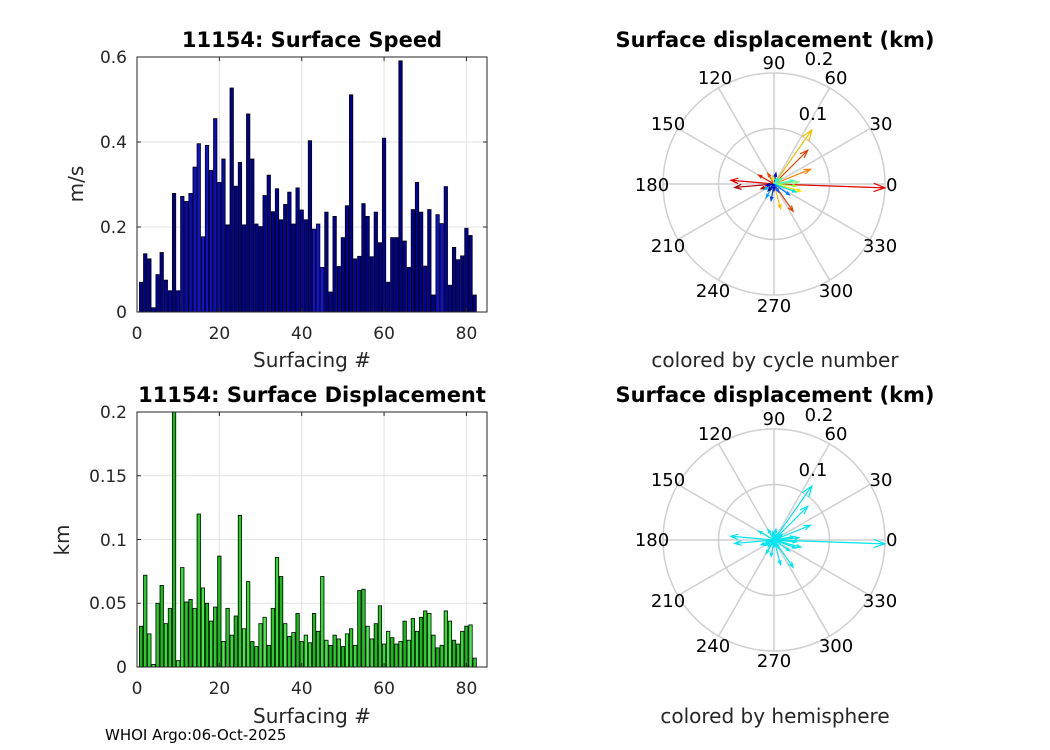 This screenshot has height=750, width=1050. Describe the element at coordinates (302, 689) in the screenshot. I see `disp-xtick: 40` at that location.